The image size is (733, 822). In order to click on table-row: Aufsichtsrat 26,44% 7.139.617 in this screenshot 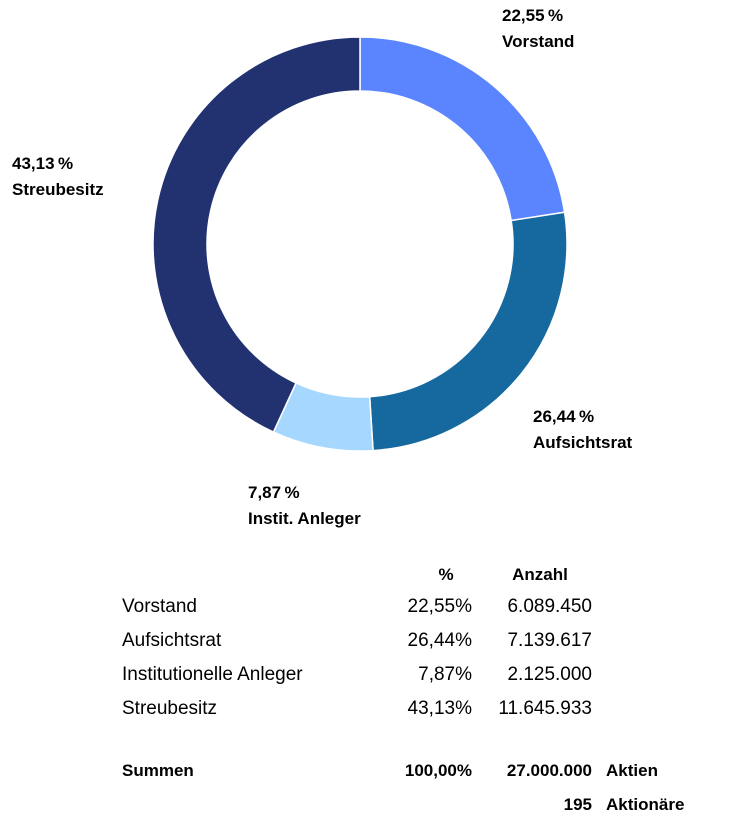, I will do `click(414, 641)`.